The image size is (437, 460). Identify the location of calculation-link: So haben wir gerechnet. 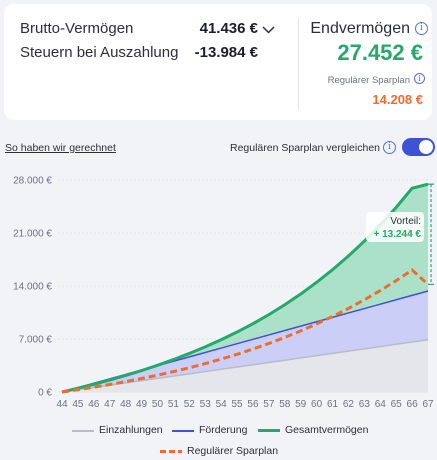
(60, 148).